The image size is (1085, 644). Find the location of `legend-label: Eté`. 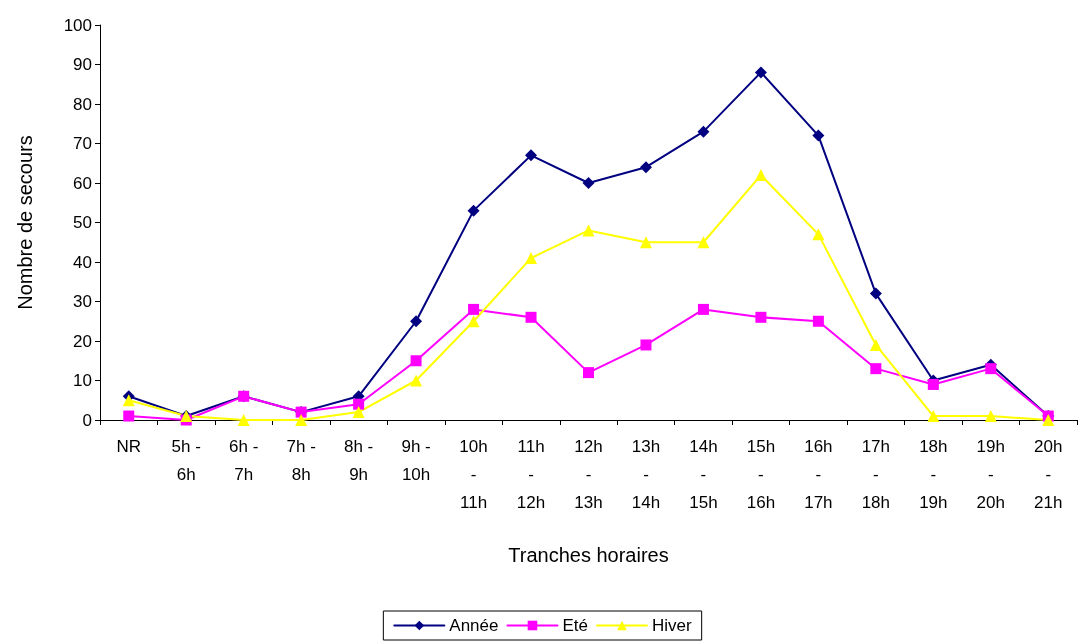

legend-label: Eté is located at coordinates (575, 625).